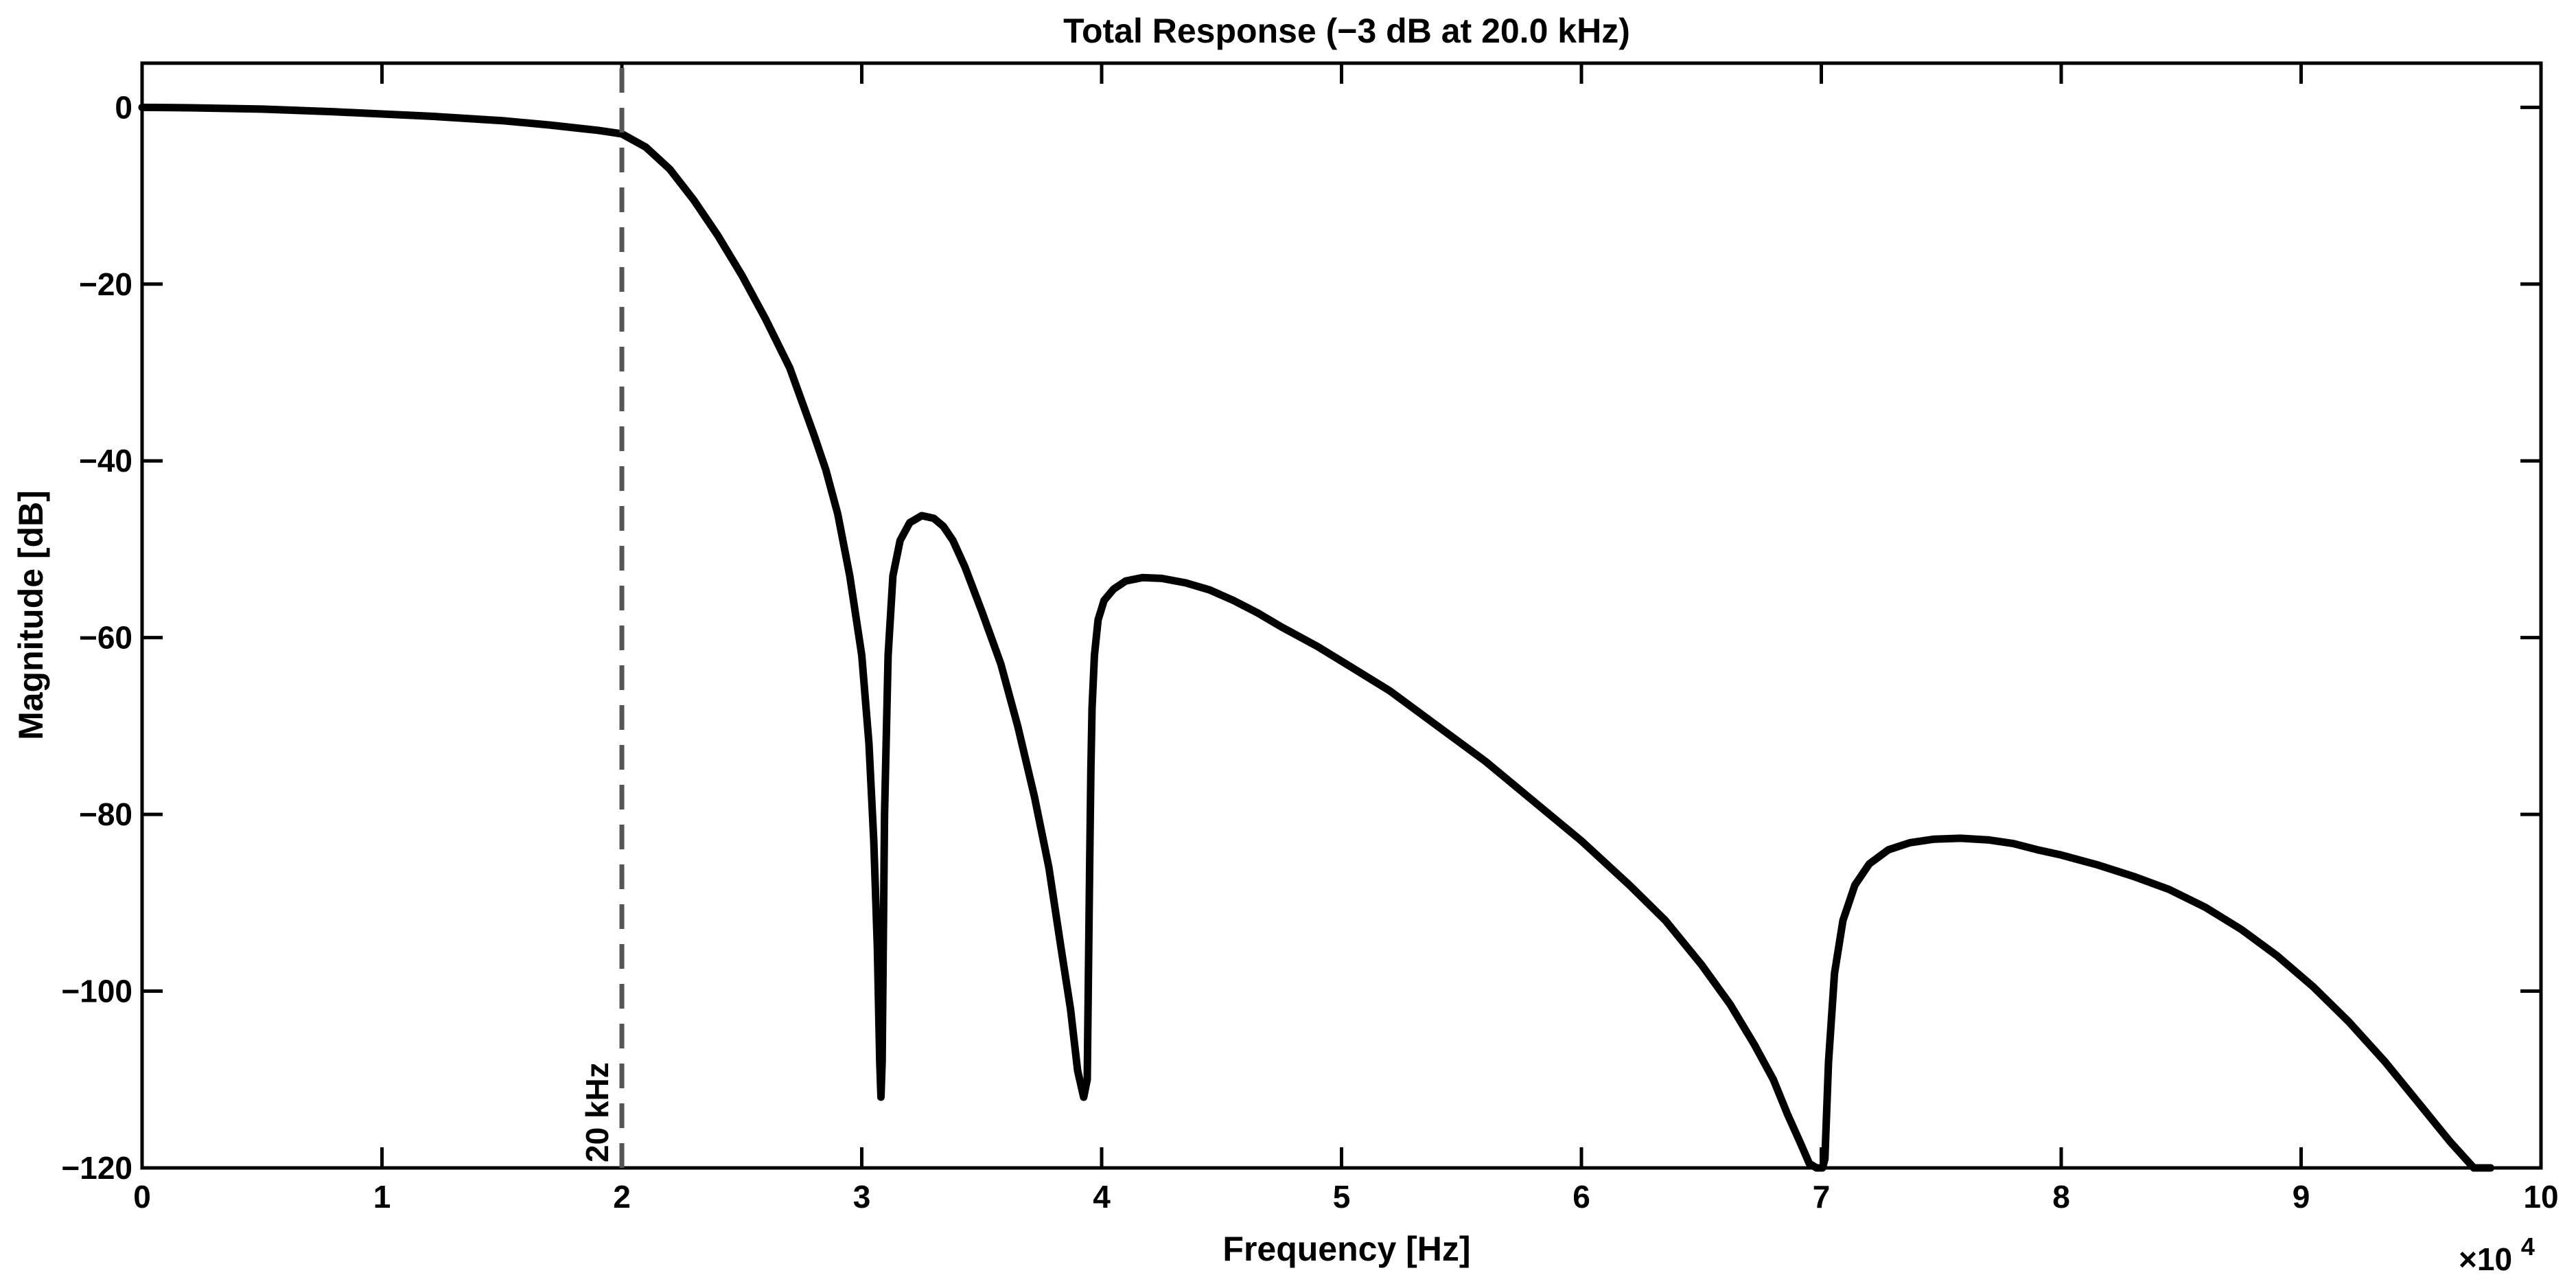 The image size is (2576, 1286). Describe the element at coordinates (862, 1197) in the screenshot. I see `x-tick-label: 3` at that location.